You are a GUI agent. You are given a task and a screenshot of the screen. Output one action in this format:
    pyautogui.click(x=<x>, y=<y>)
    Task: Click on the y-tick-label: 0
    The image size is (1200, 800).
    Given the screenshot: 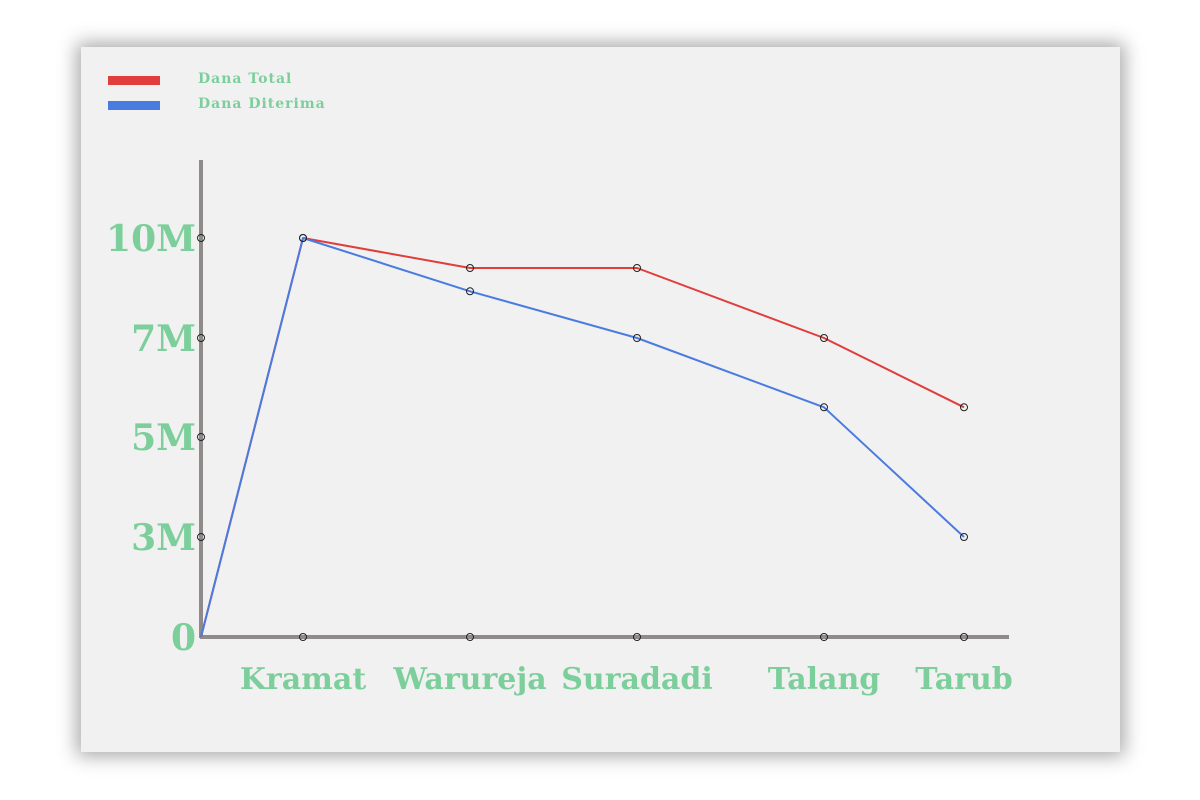 What is the action you would take?
    pyautogui.click(x=183, y=638)
    